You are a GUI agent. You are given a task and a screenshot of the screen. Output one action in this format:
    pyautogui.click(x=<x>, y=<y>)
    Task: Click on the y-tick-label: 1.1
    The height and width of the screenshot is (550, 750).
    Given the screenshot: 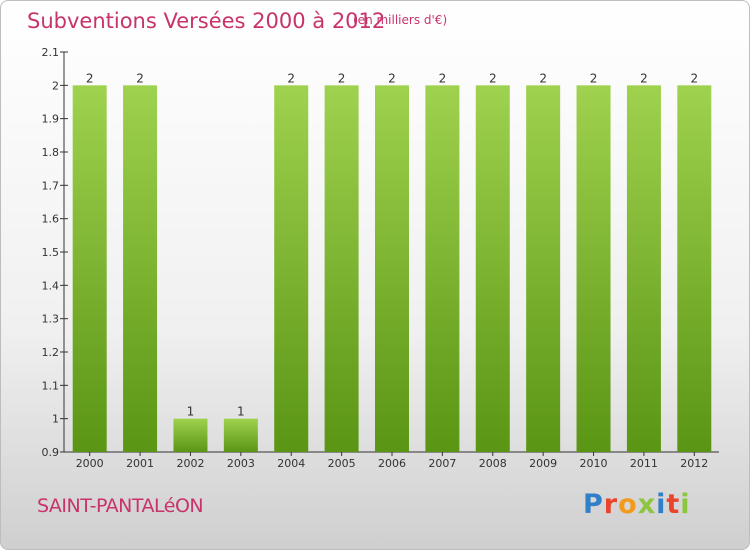 What is the action you would take?
    pyautogui.click(x=51, y=385)
    